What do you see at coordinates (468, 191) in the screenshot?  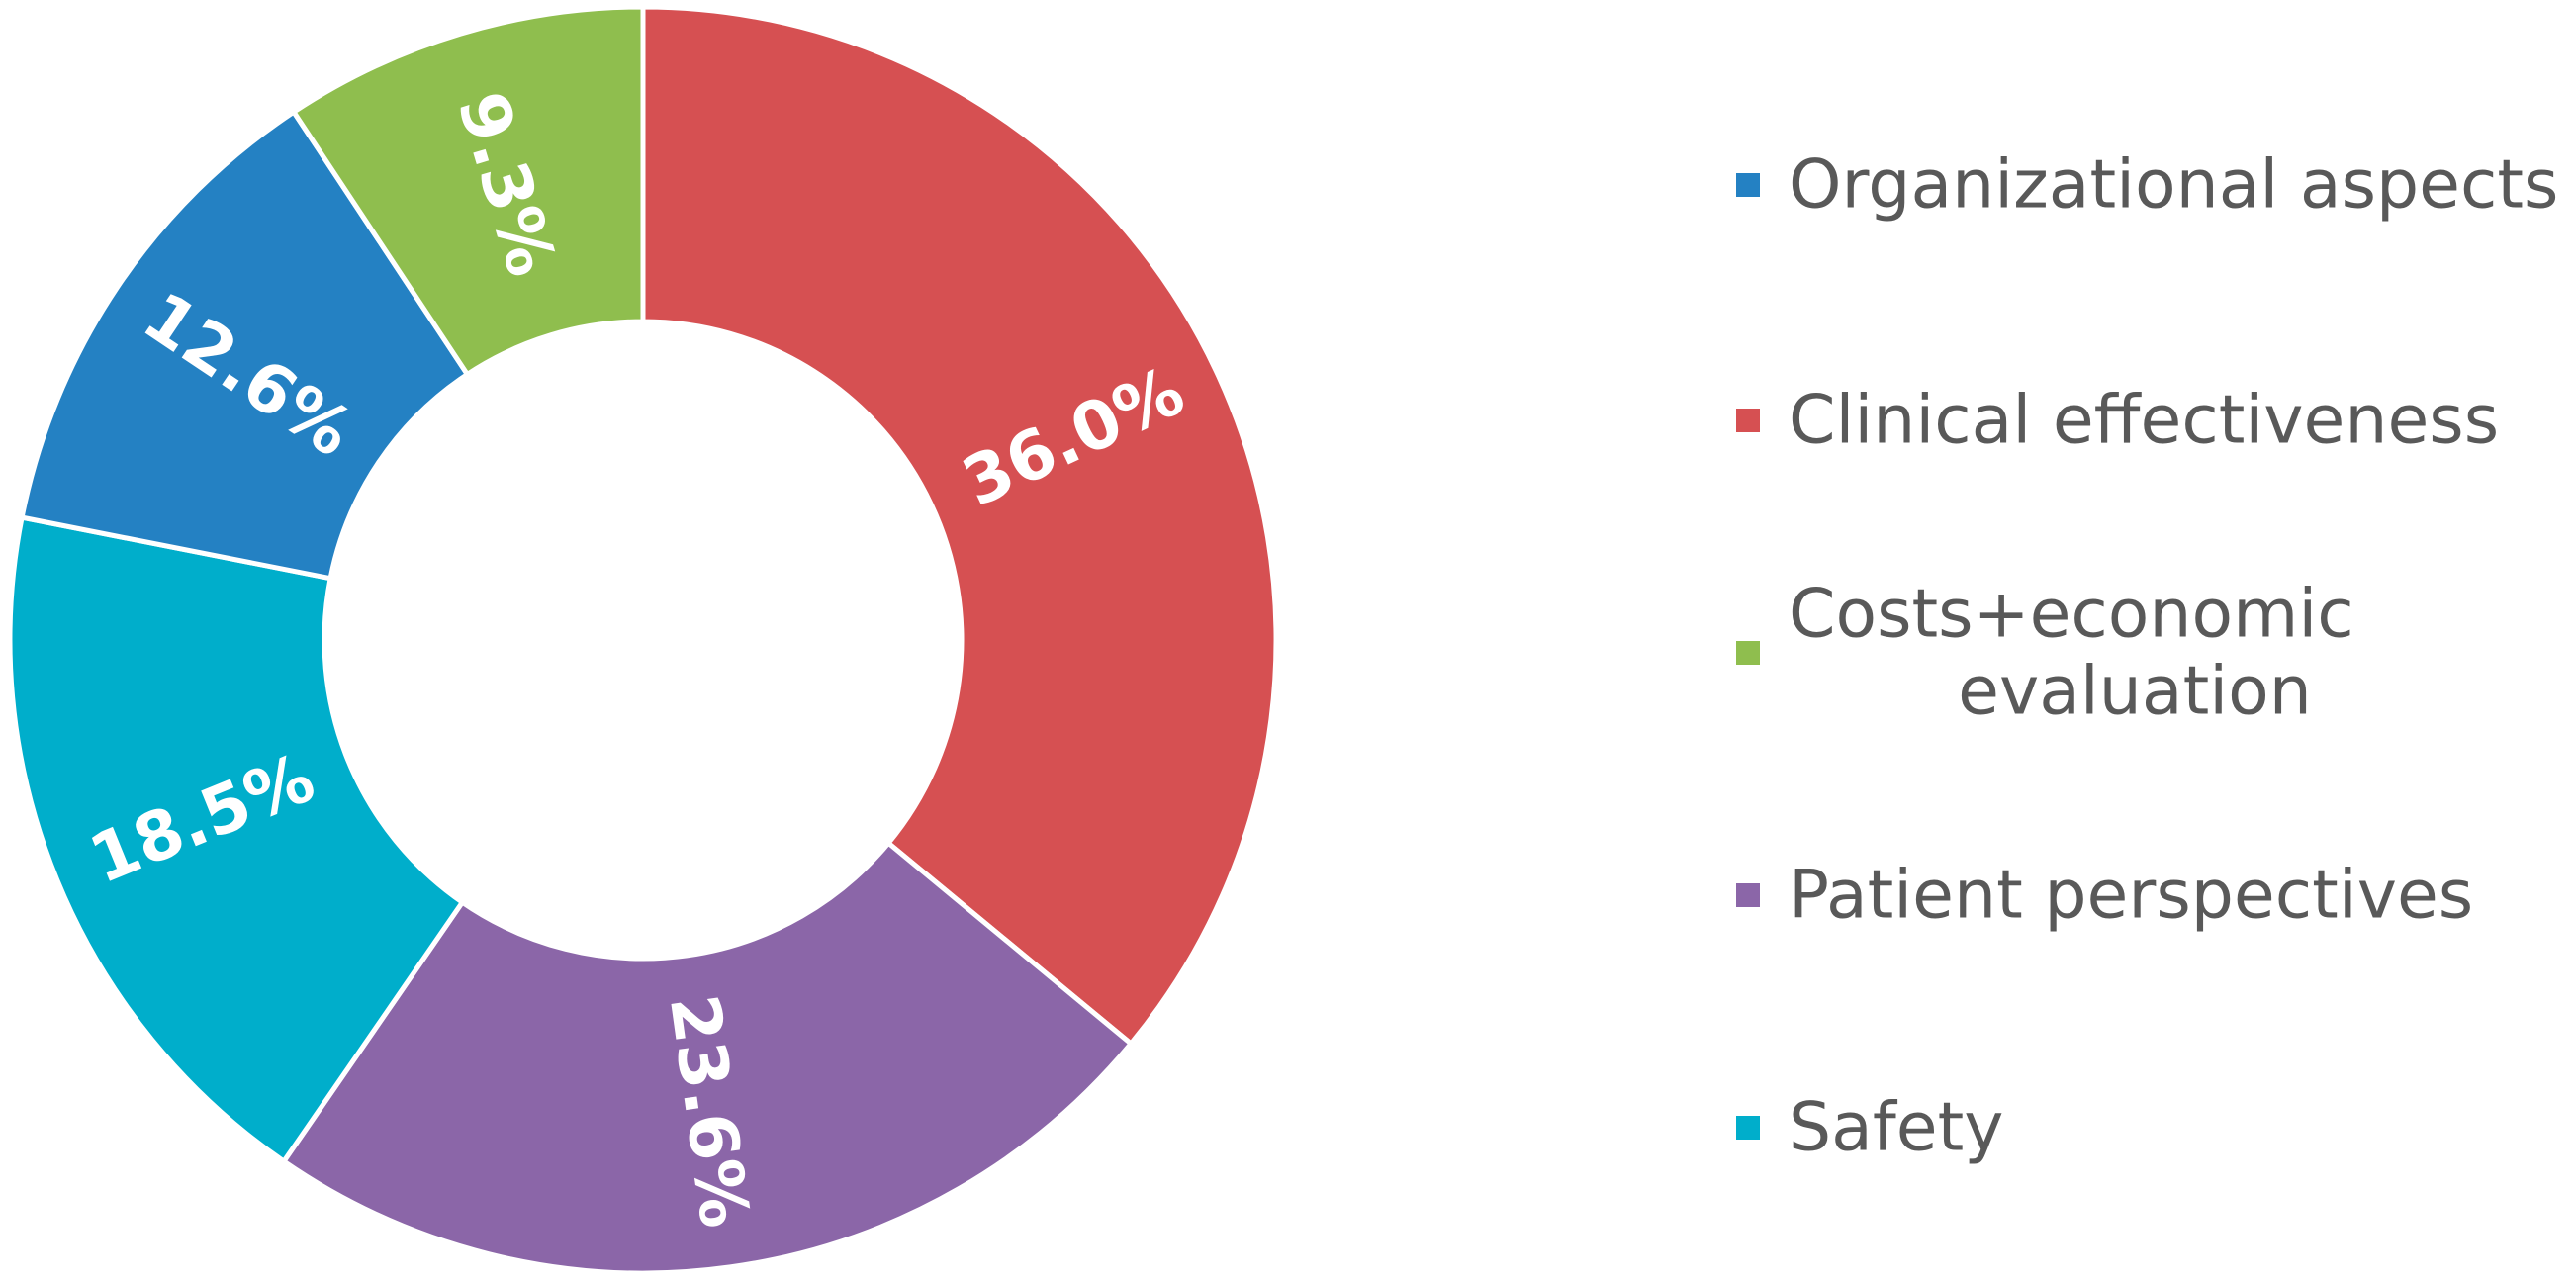 I see `slice-costs-economic-evaluation` at bounding box center [468, 191].